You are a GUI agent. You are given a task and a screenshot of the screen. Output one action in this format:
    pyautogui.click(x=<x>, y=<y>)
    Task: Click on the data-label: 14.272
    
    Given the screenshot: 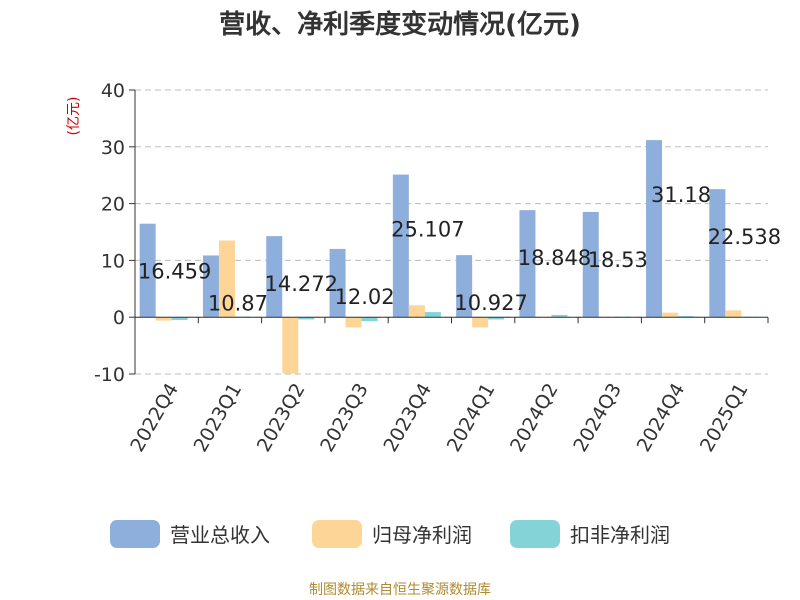 What is the action you would take?
    pyautogui.click(x=301, y=284)
    